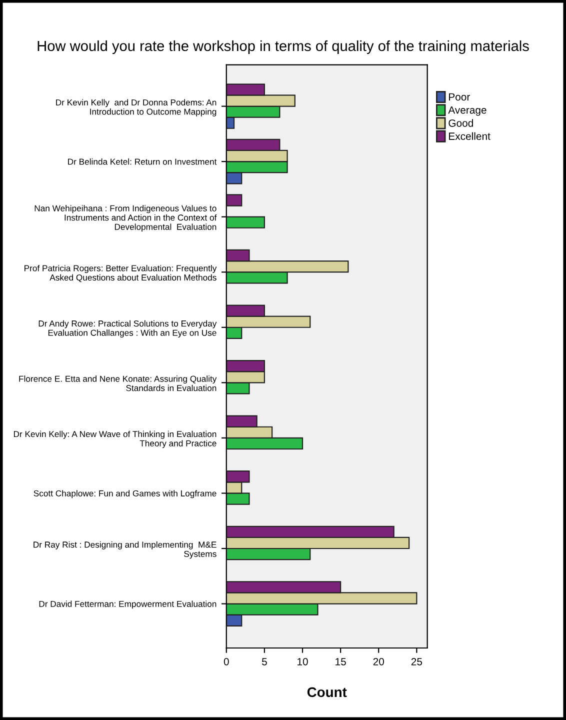 The height and width of the screenshot is (720, 566). What do you see at coordinates (136, 107) in the screenshot?
I see `y-tick-label: Dr Kevin Kelly and Dr Donna Podems: An Introduction to Outcome Mapping` at bounding box center [136, 107].